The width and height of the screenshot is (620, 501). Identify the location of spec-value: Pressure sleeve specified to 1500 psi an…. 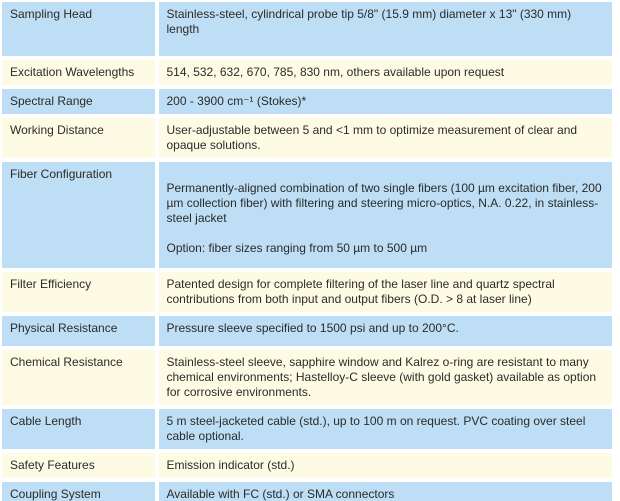
(385, 331).